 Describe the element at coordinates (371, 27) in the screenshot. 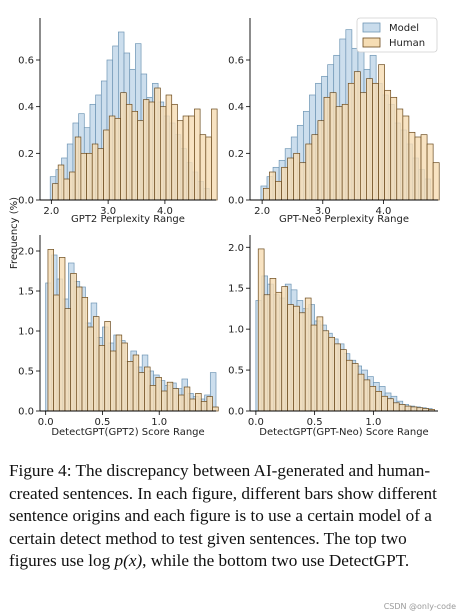

I see `legend-swatch-model` at that location.